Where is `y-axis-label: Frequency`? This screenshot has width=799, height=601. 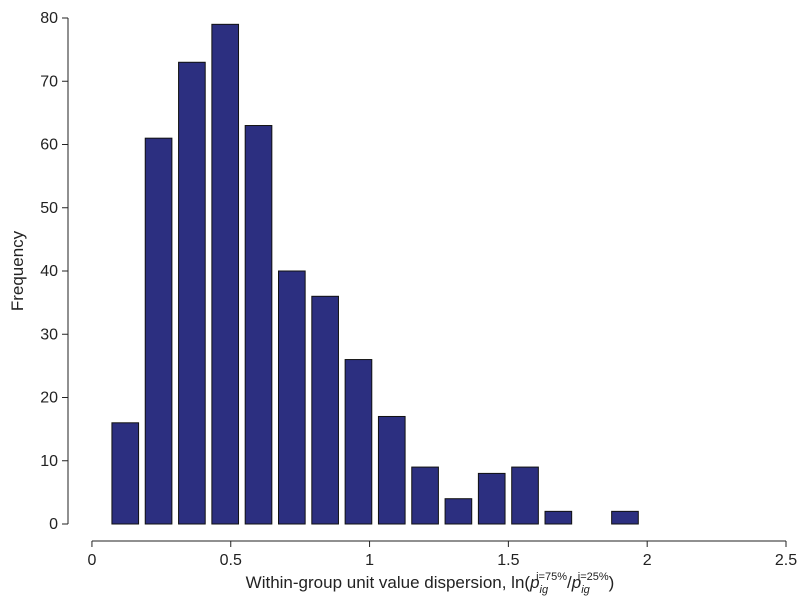
y-axis-label: Frequency is located at coordinates (17, 270).